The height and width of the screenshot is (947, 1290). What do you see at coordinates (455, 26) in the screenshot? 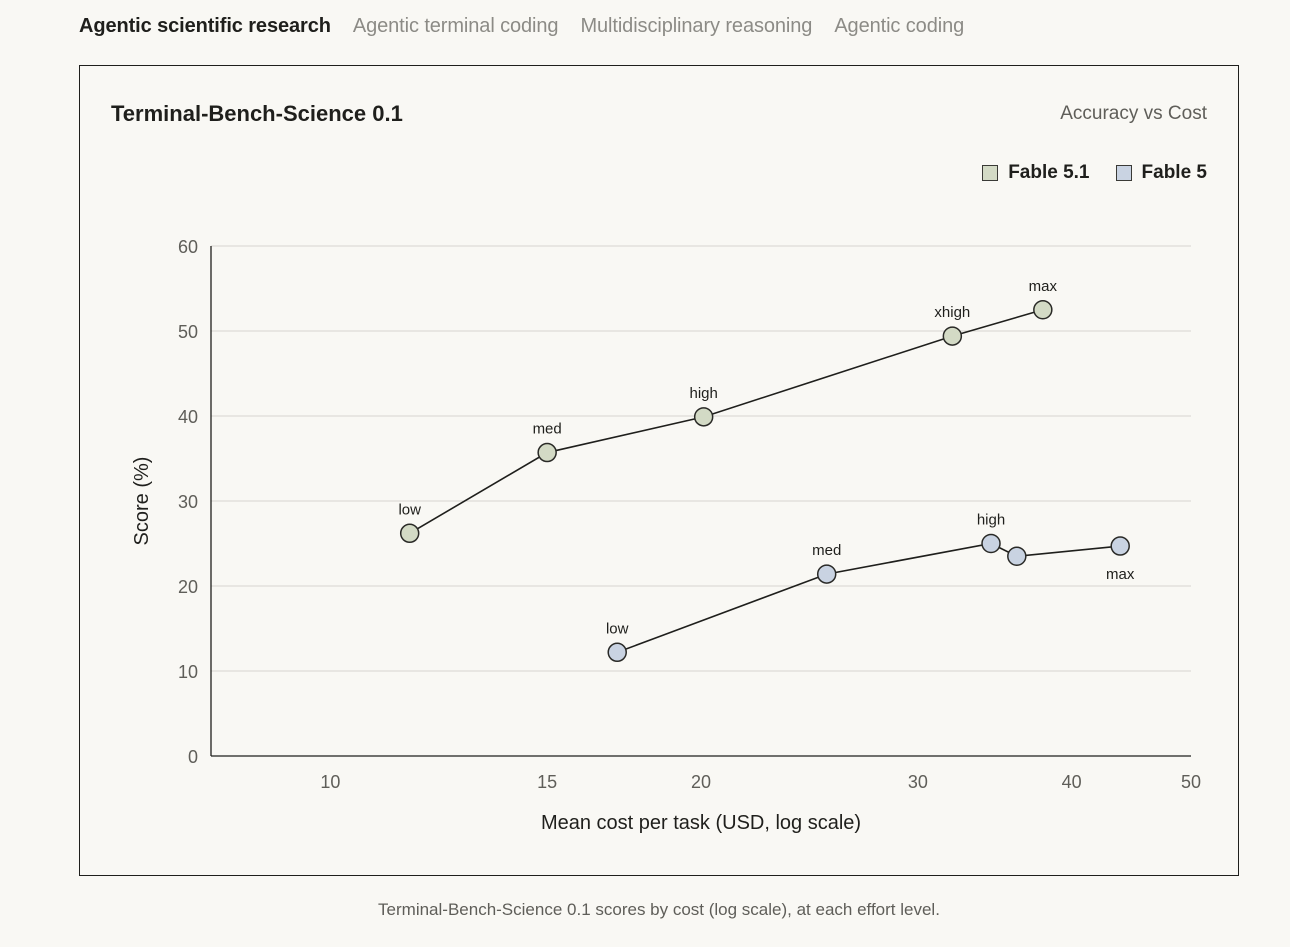
I see `tab-agentic-terminal-coding: Agentic terminal coding` at bounding box center [455, 26].